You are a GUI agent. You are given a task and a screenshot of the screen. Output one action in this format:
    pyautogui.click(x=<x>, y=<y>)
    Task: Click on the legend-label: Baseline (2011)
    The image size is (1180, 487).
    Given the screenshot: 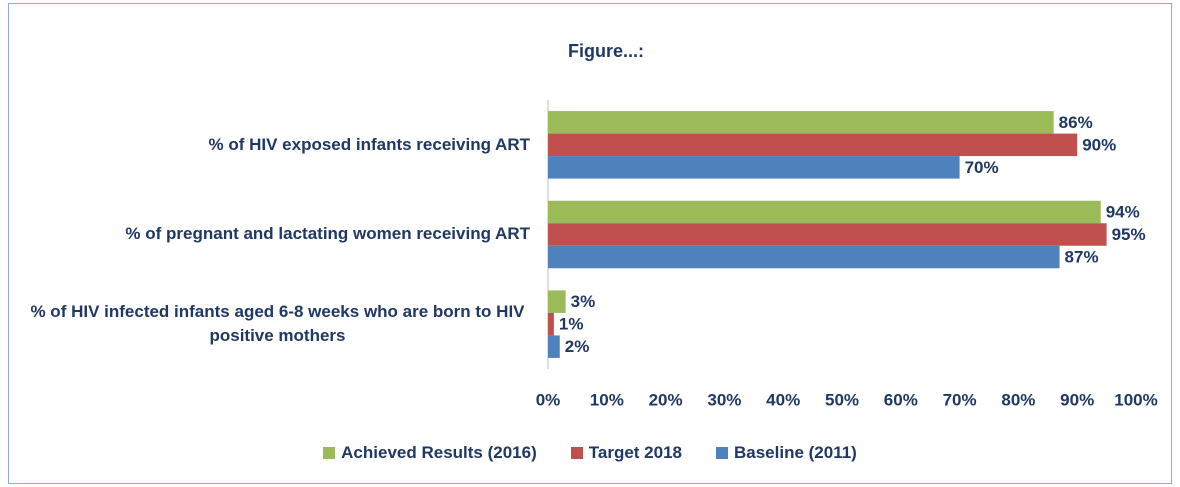 What is the action you would take?
    pyautogui.click(x=795, y=452)
    